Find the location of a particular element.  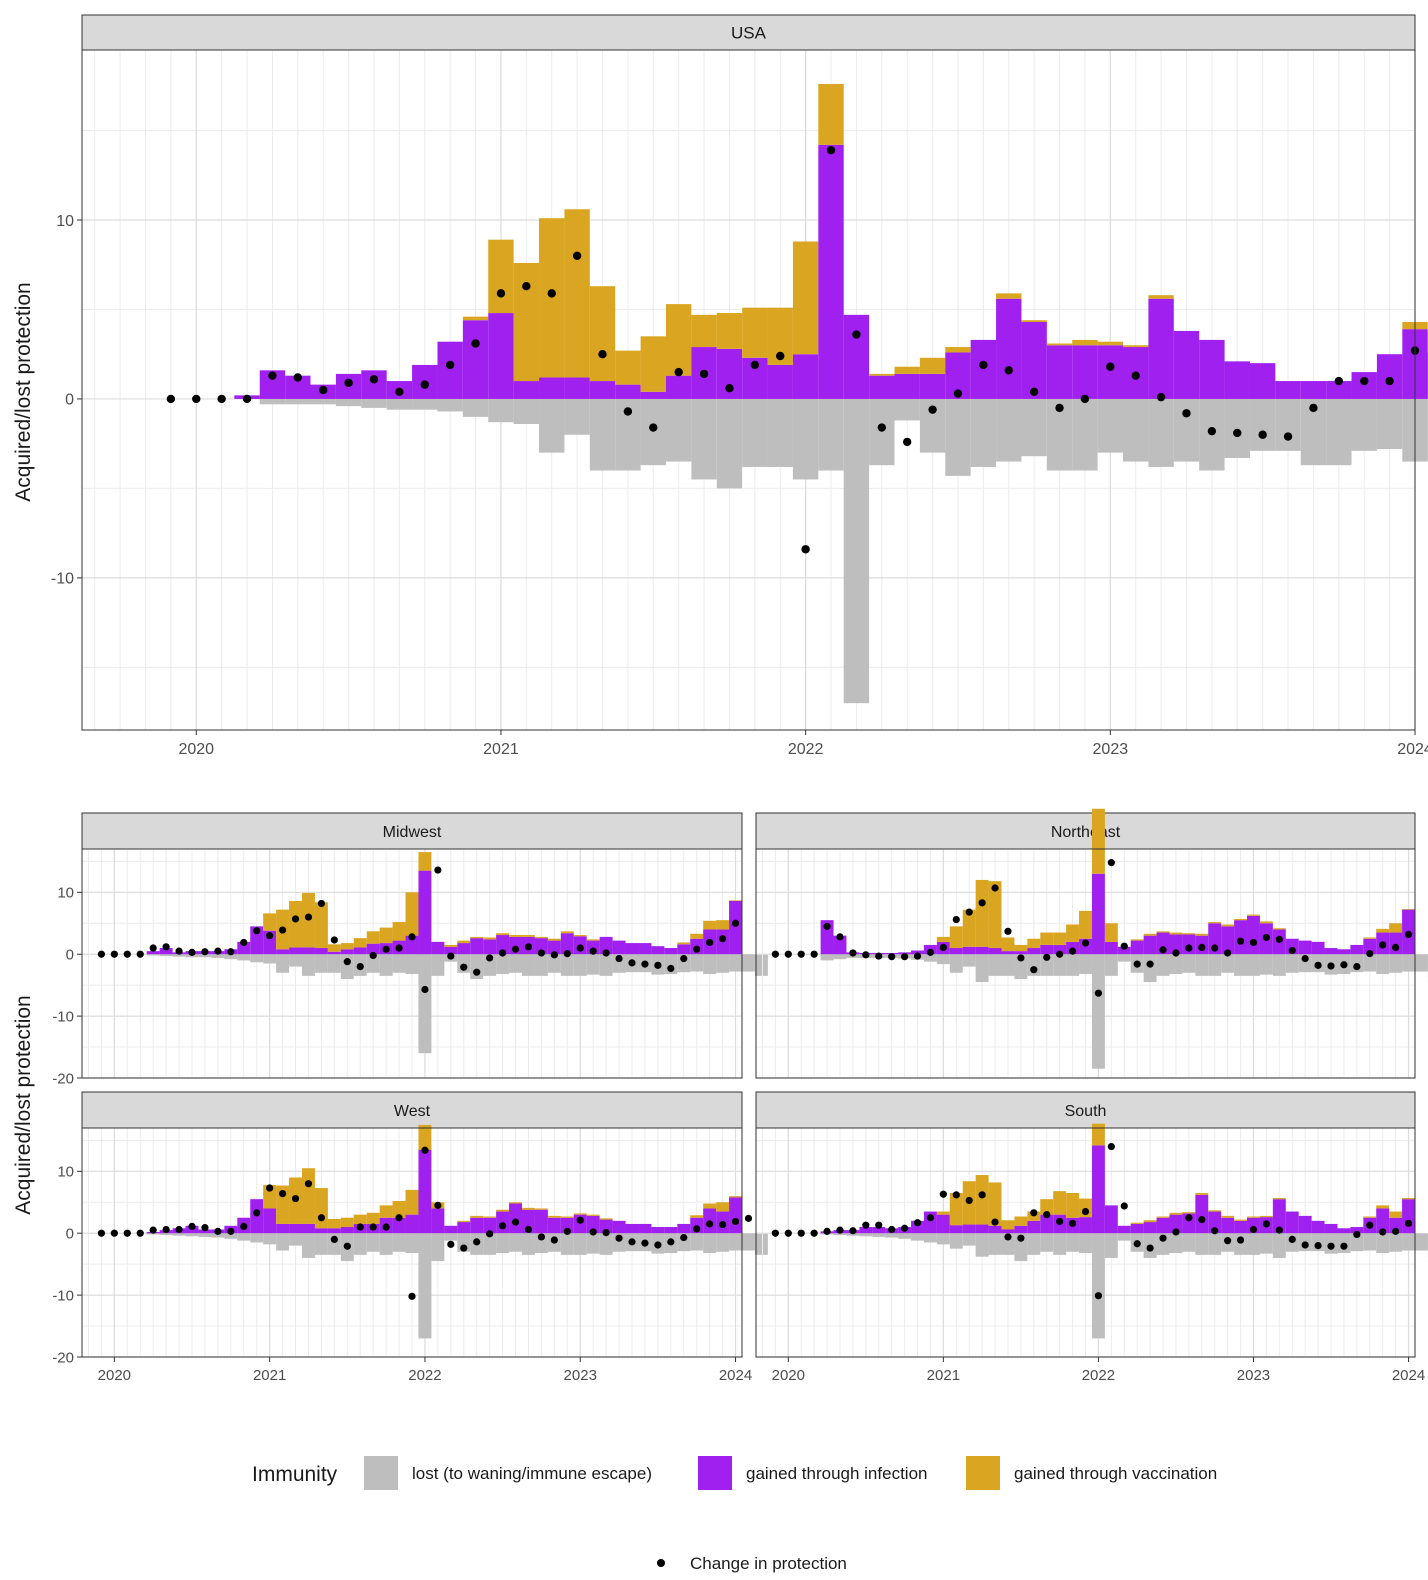

usa-y-tick-label: 0 is located at coordinates (69, 400).